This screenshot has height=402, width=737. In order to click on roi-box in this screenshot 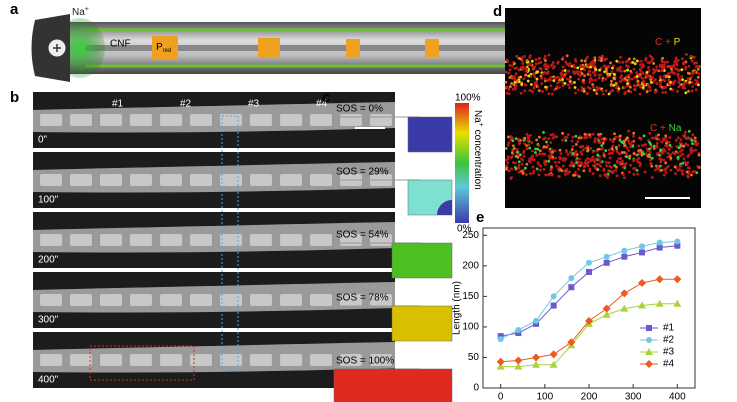, I will do `click(142, 363)`.